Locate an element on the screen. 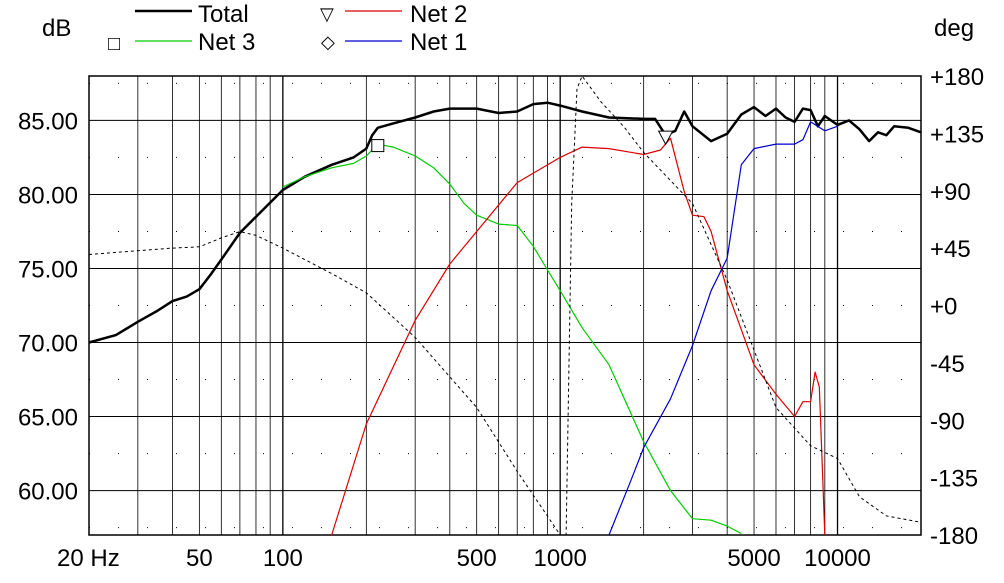  y-left-axis-label: dB is located at coordinates (56, 28).